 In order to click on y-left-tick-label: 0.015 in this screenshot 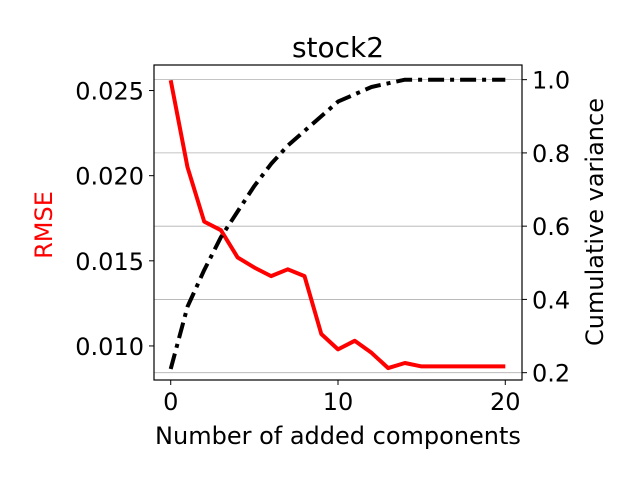, I will do `click(109, 262)`.